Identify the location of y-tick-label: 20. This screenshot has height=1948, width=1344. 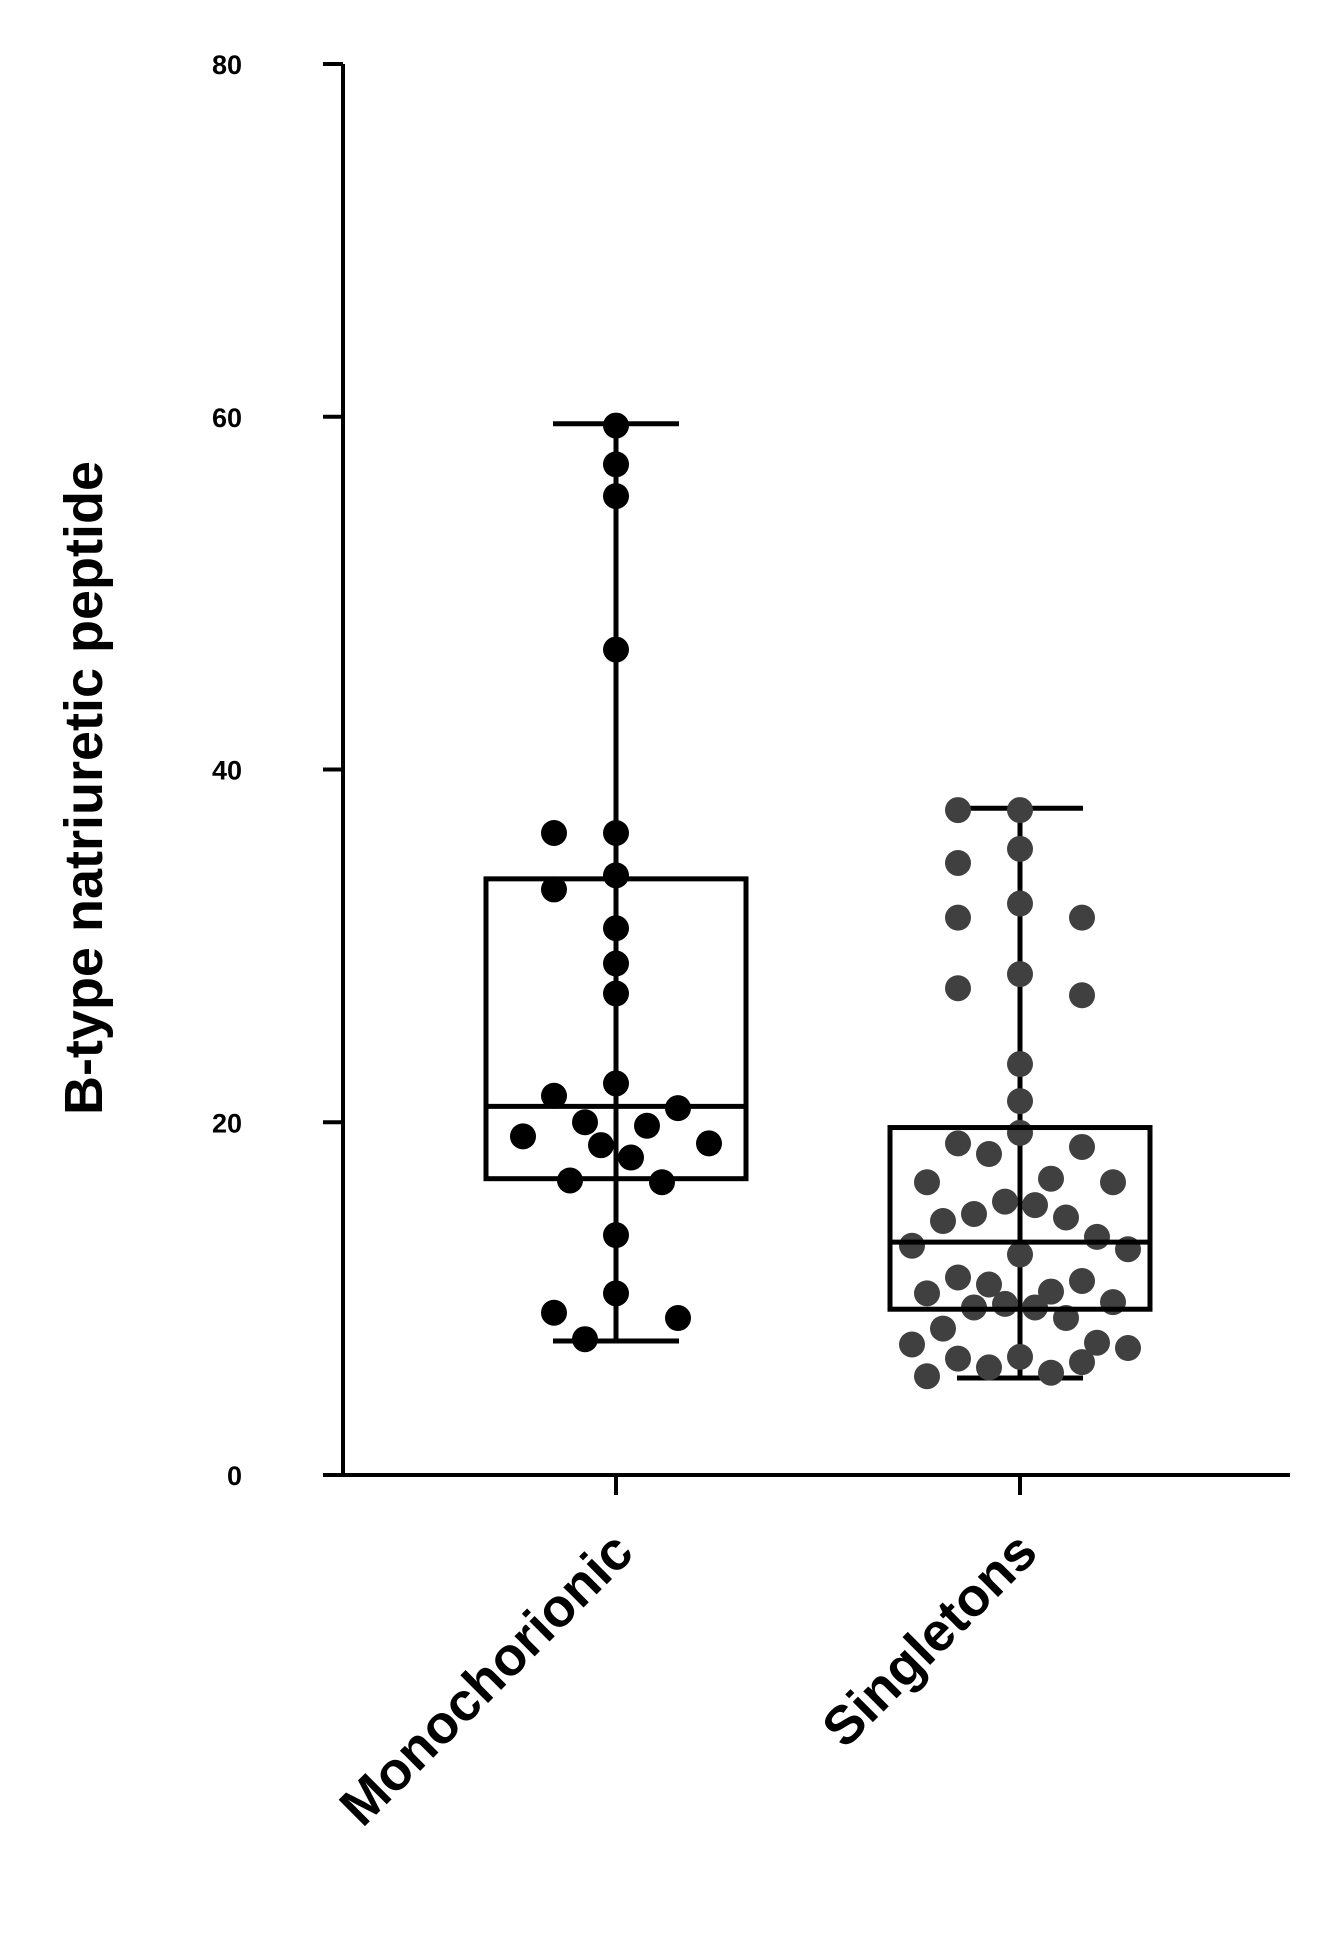
(227, 1123).